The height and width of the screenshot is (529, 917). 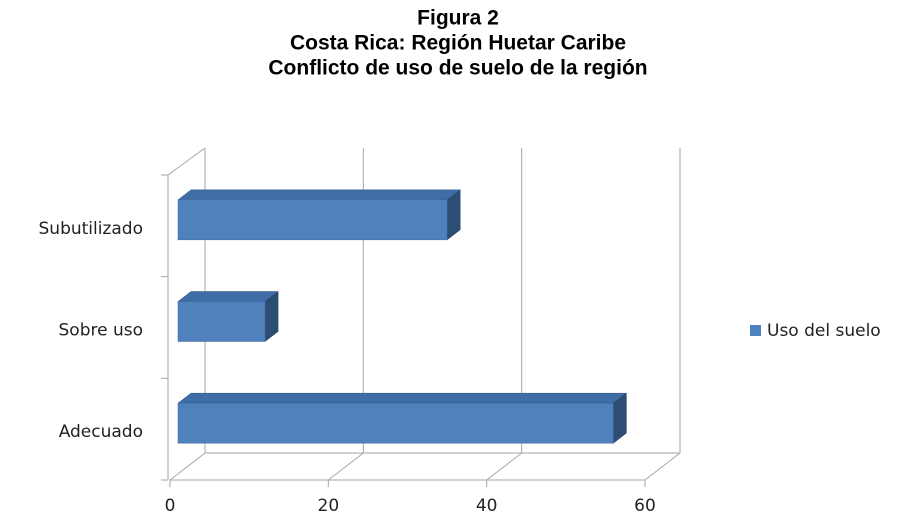 What do you see at coordinates (645, 506) in the screenshot?
I see `x-tick-label: 60` at bounding box center [645, 506].